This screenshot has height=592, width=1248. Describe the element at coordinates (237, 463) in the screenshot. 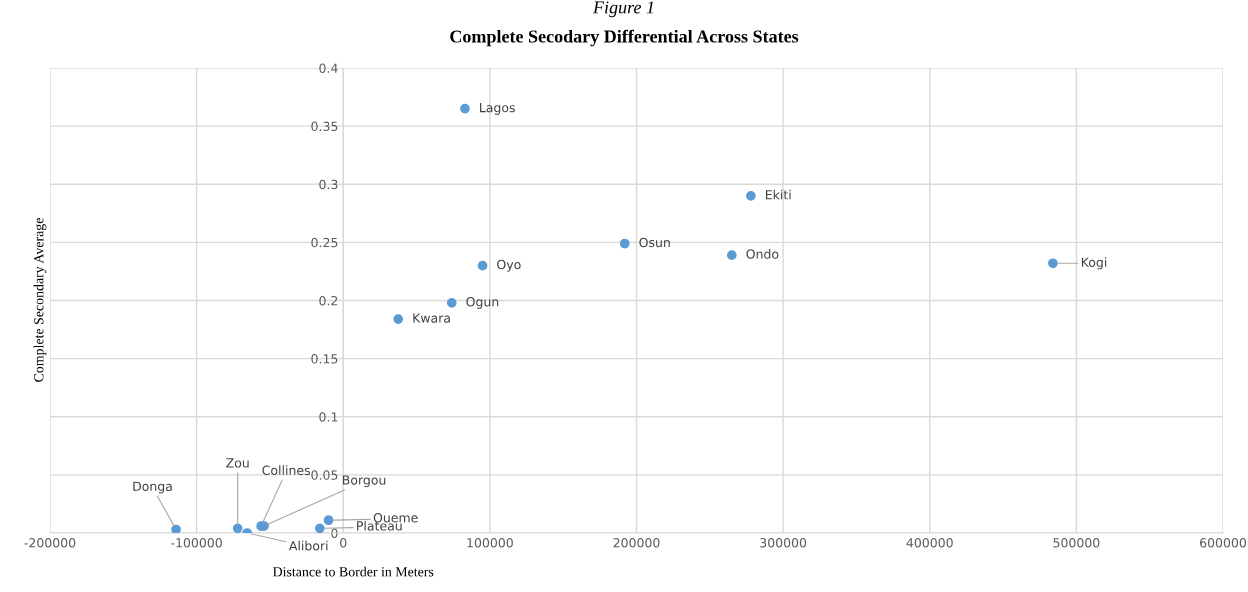

I see `annotation: Zou` at that location.